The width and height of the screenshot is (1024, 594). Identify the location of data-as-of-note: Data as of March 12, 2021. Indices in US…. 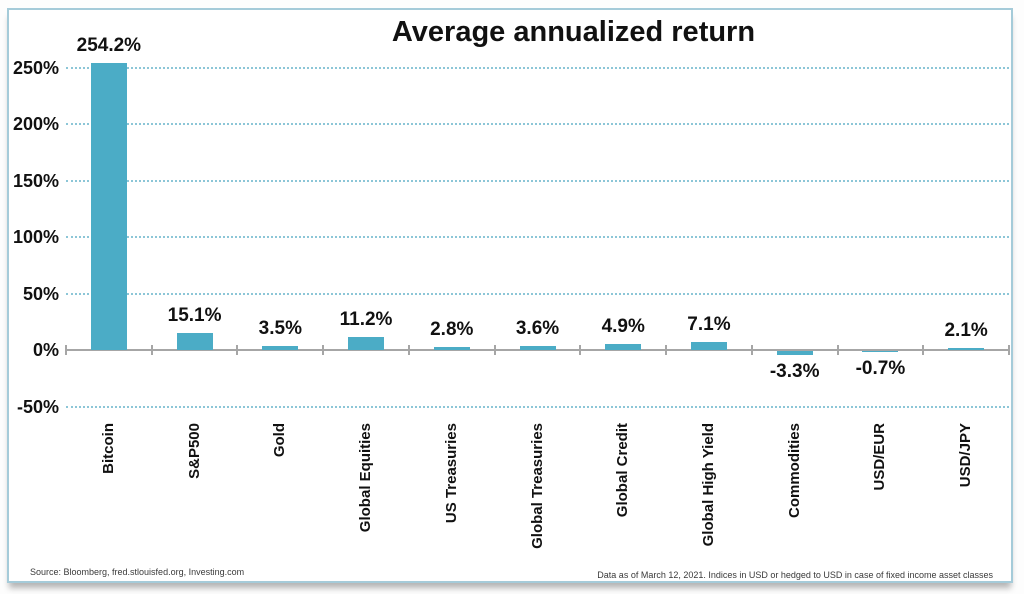
(795, 575).